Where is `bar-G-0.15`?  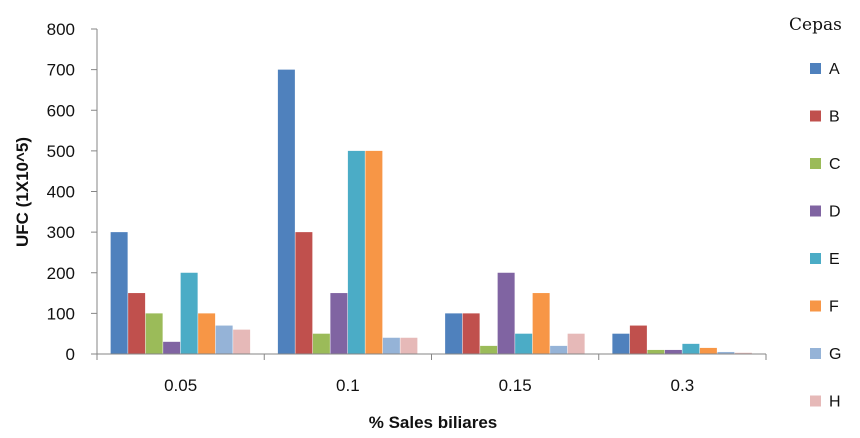 bar-G-0.15 is located at coordinates (559, 350).